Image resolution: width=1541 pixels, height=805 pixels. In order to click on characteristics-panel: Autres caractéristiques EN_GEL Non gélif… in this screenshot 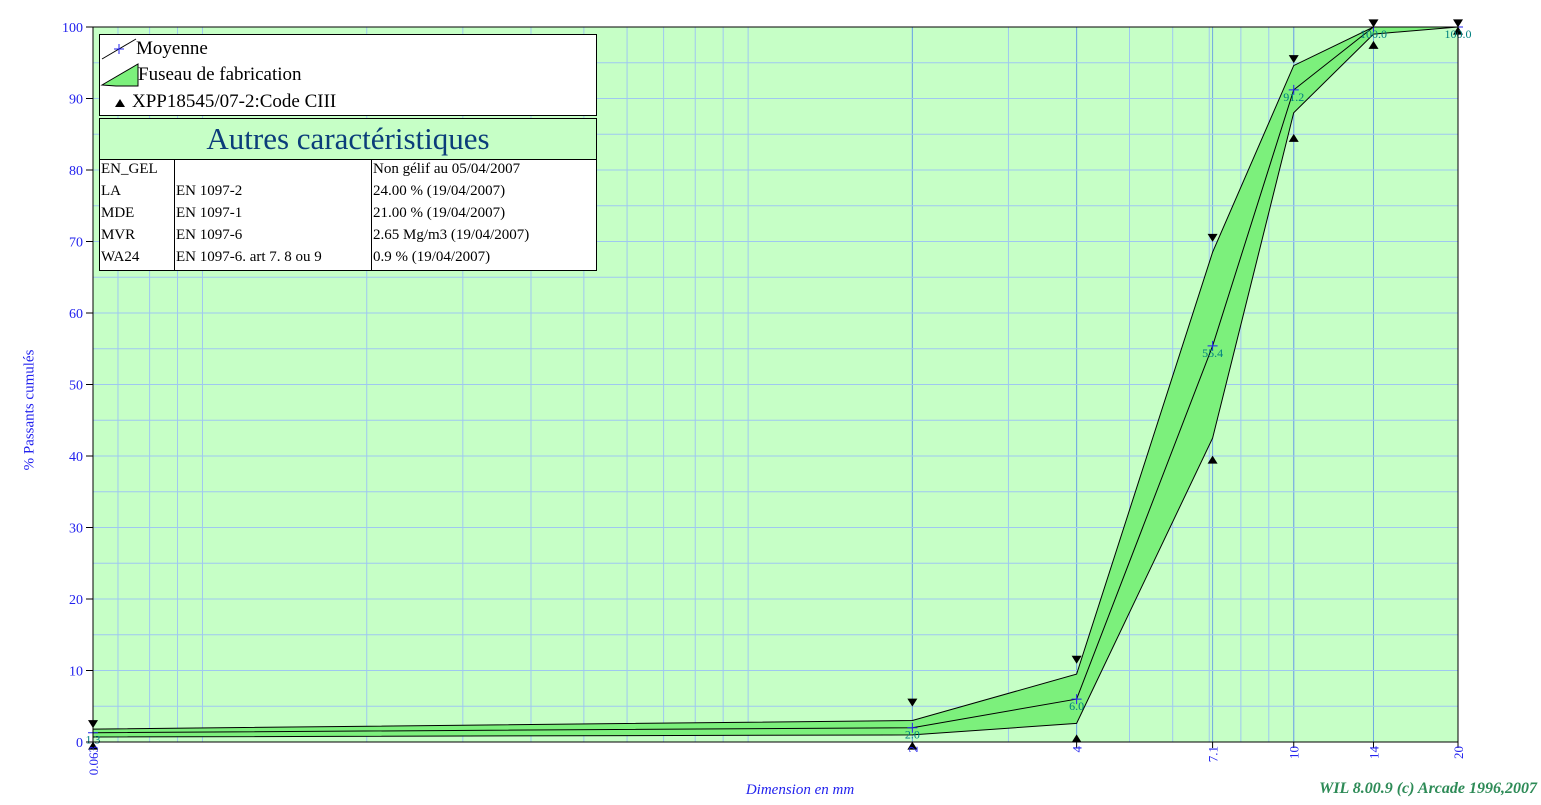, I will do `click(348, 194)`.